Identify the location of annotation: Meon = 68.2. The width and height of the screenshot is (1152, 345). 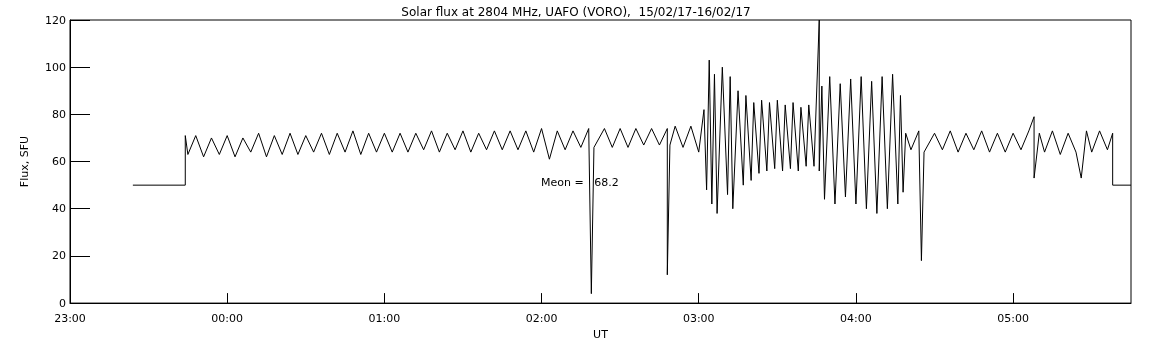
(580, 182).